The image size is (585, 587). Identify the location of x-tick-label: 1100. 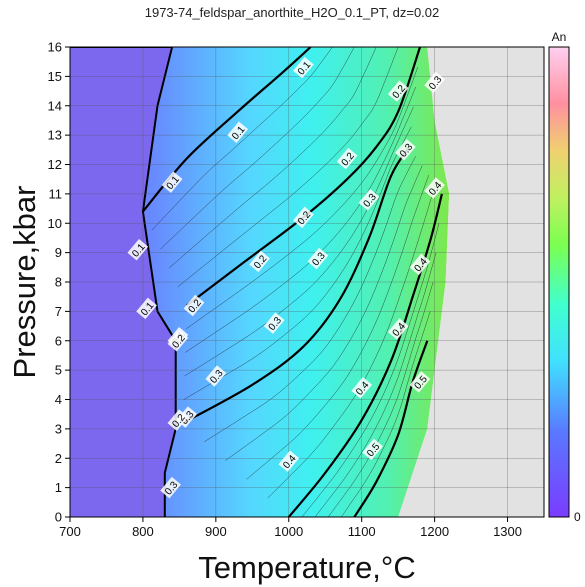
(362, 531).